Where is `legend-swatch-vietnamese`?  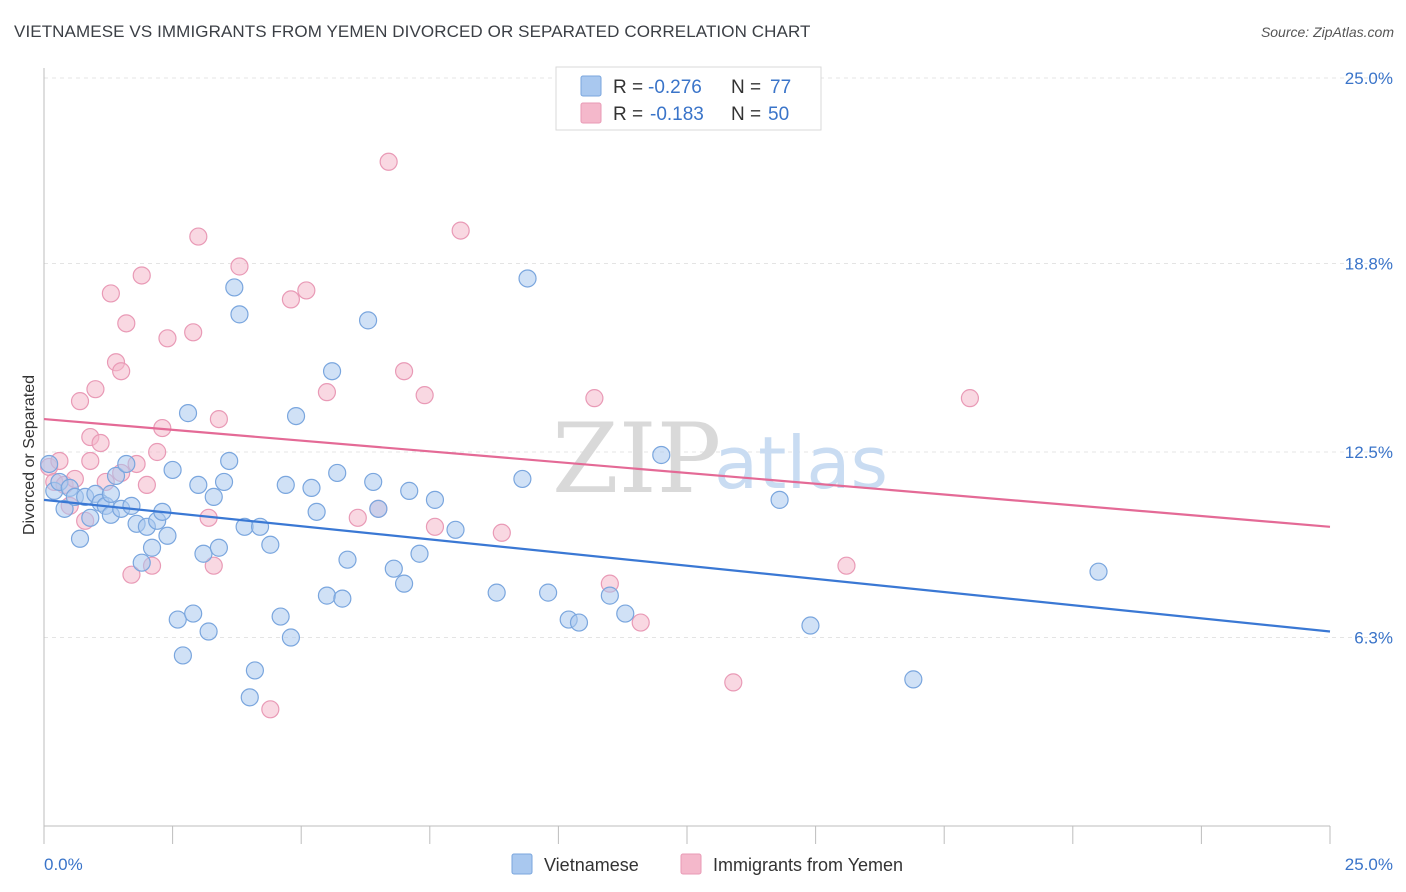 legend-swatch-vietnamese is located at coordinates (591, 86).